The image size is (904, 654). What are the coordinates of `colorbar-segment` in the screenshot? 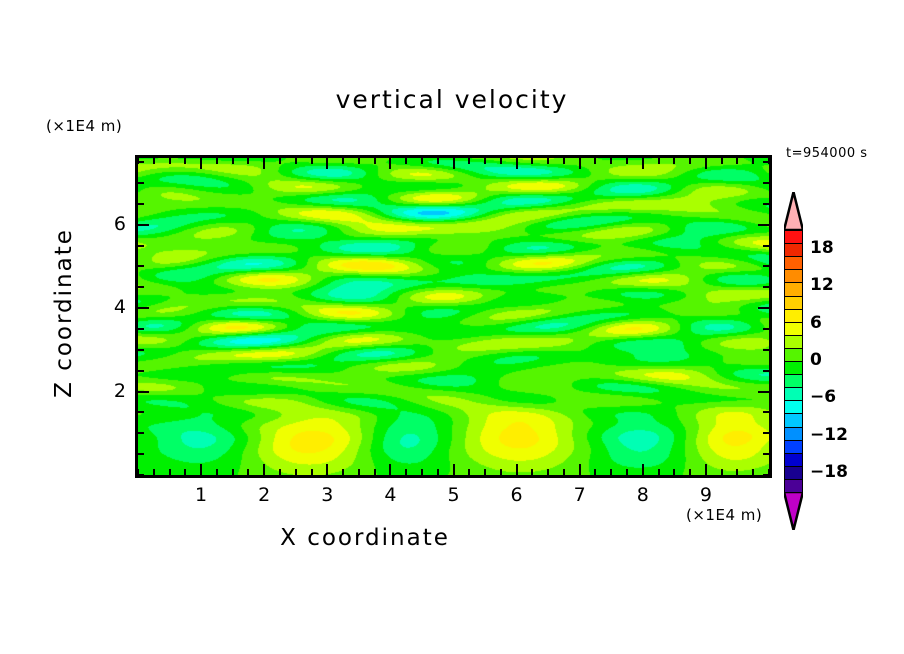 It's located at (793, 486).